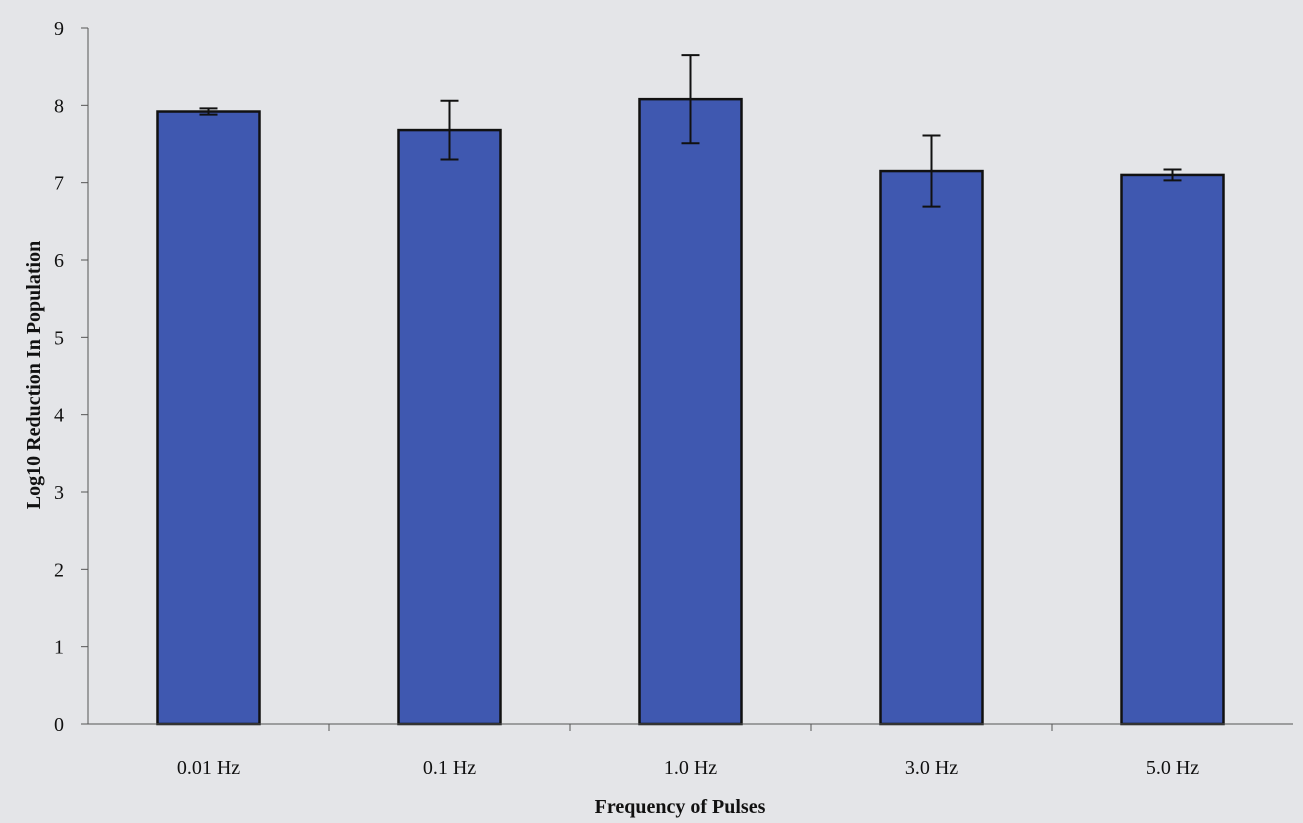 The width and height of the screenshot is (1303, 823). I want to click on x-tick-label: 1.0 Hz, so click(690, 768).